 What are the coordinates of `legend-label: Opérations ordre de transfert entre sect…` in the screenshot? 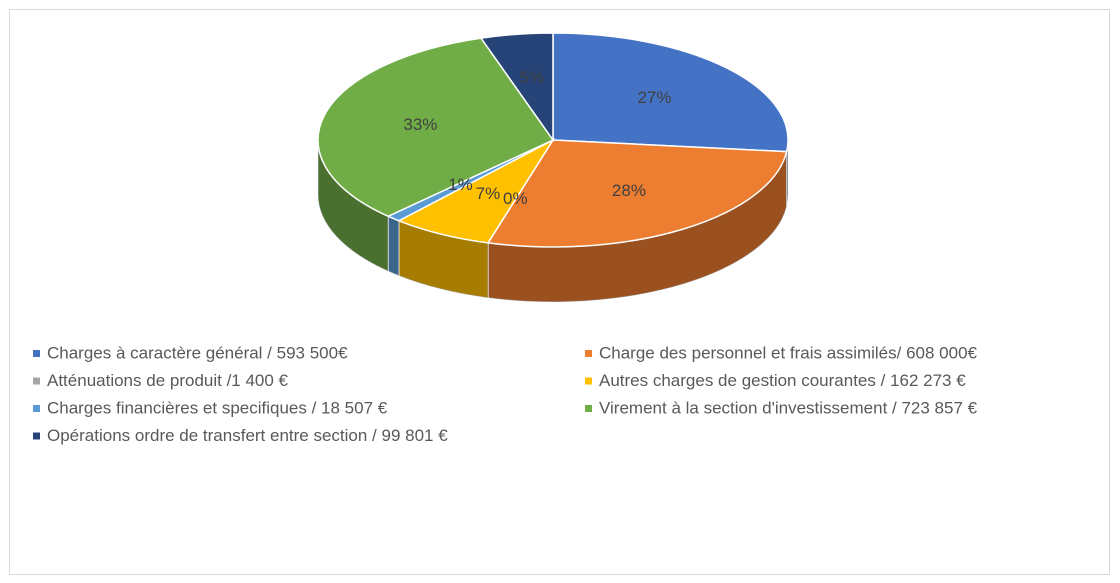 It's located at (247, 435).